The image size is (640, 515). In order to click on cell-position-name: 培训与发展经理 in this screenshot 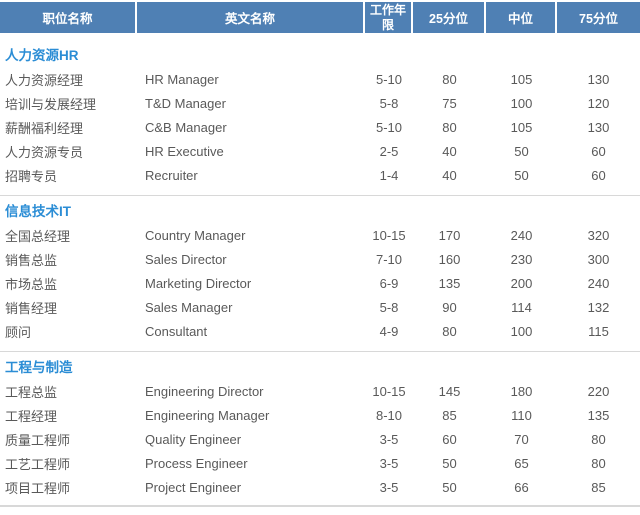, I will do `click(51, 104)`.